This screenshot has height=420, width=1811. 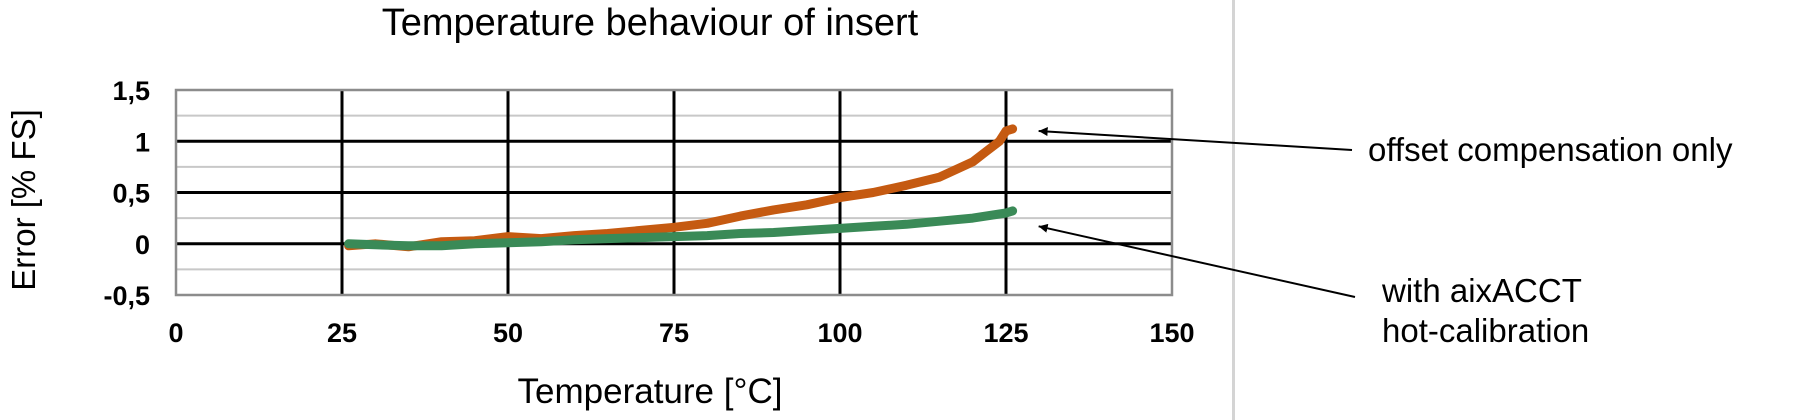 What do you see at coordinates (1197, 212) in the screenshot?
I see `annotation-arrows` at bounding box center [1197, 212].